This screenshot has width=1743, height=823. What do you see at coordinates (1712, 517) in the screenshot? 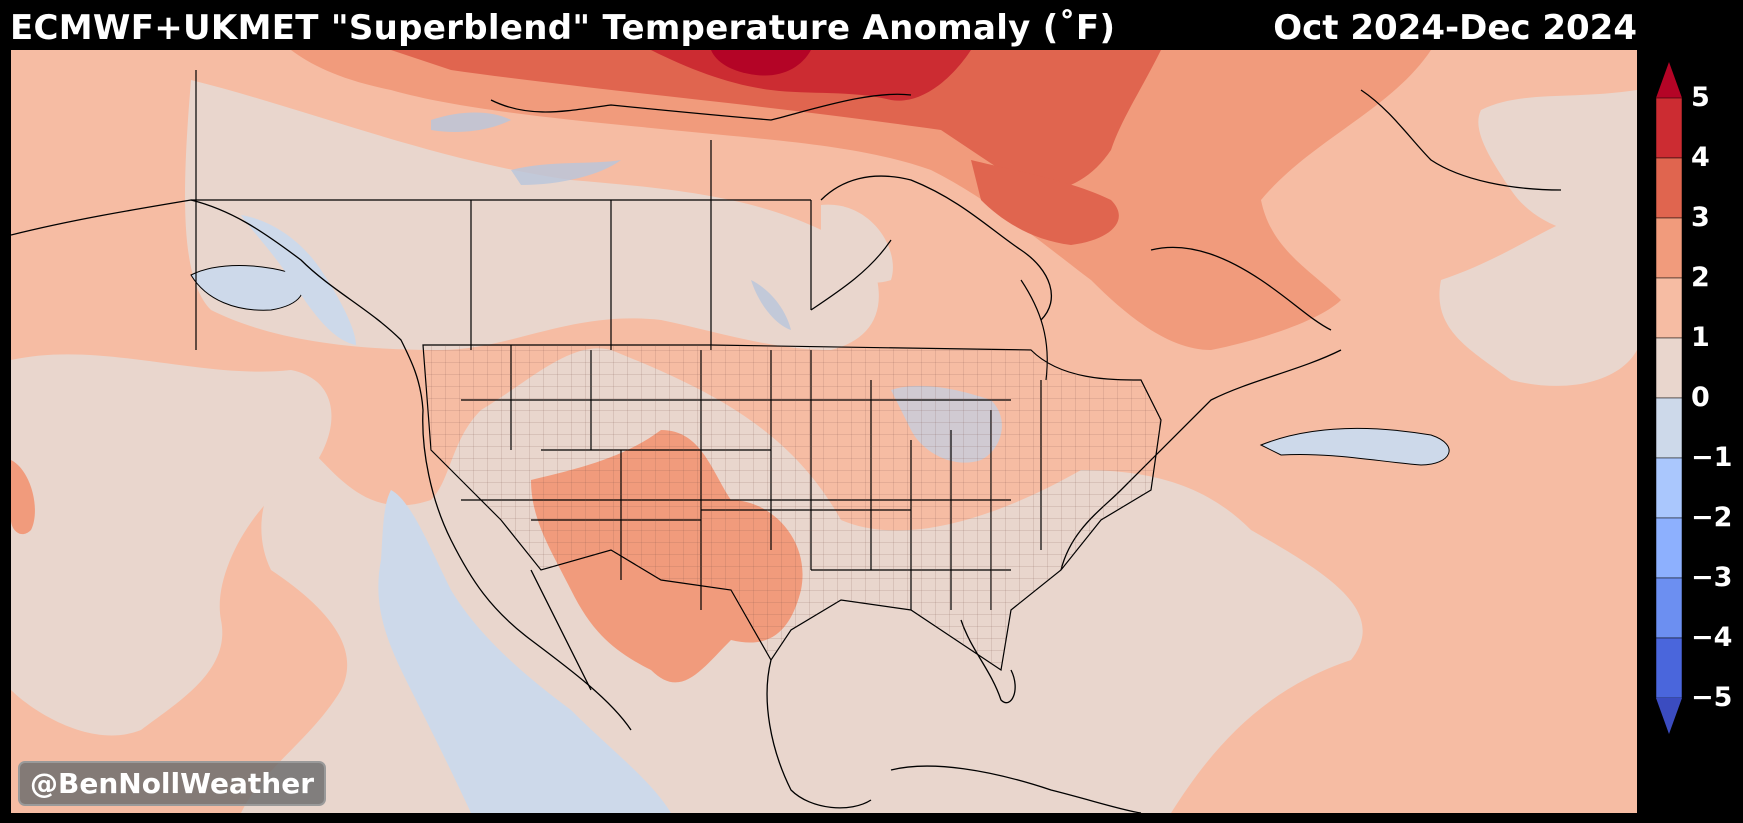
I see `colorbar-tick-label: −2` at bounding box center [1712, 517].